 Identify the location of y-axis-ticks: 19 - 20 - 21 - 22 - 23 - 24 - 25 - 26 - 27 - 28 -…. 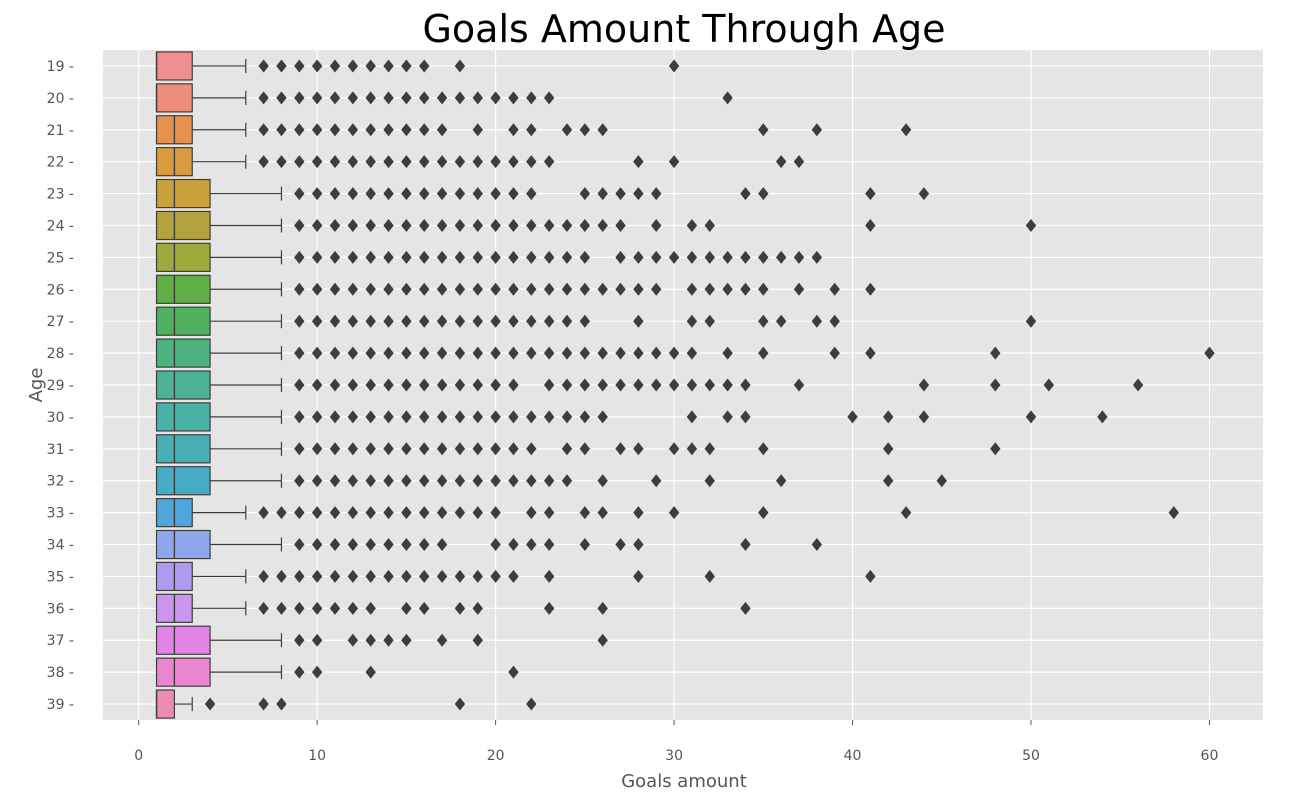
(60, 386).